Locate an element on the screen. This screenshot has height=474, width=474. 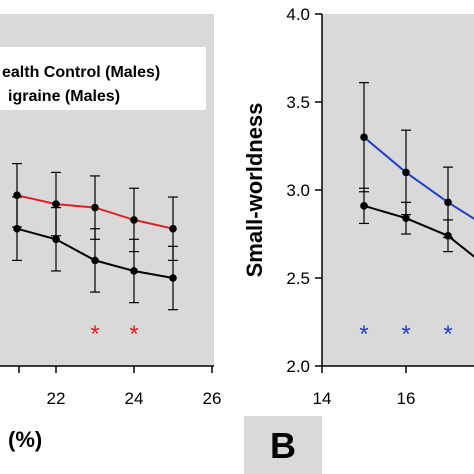
panel-a-x-ticks: 22 24 26 is located at coordinates (120, 387).